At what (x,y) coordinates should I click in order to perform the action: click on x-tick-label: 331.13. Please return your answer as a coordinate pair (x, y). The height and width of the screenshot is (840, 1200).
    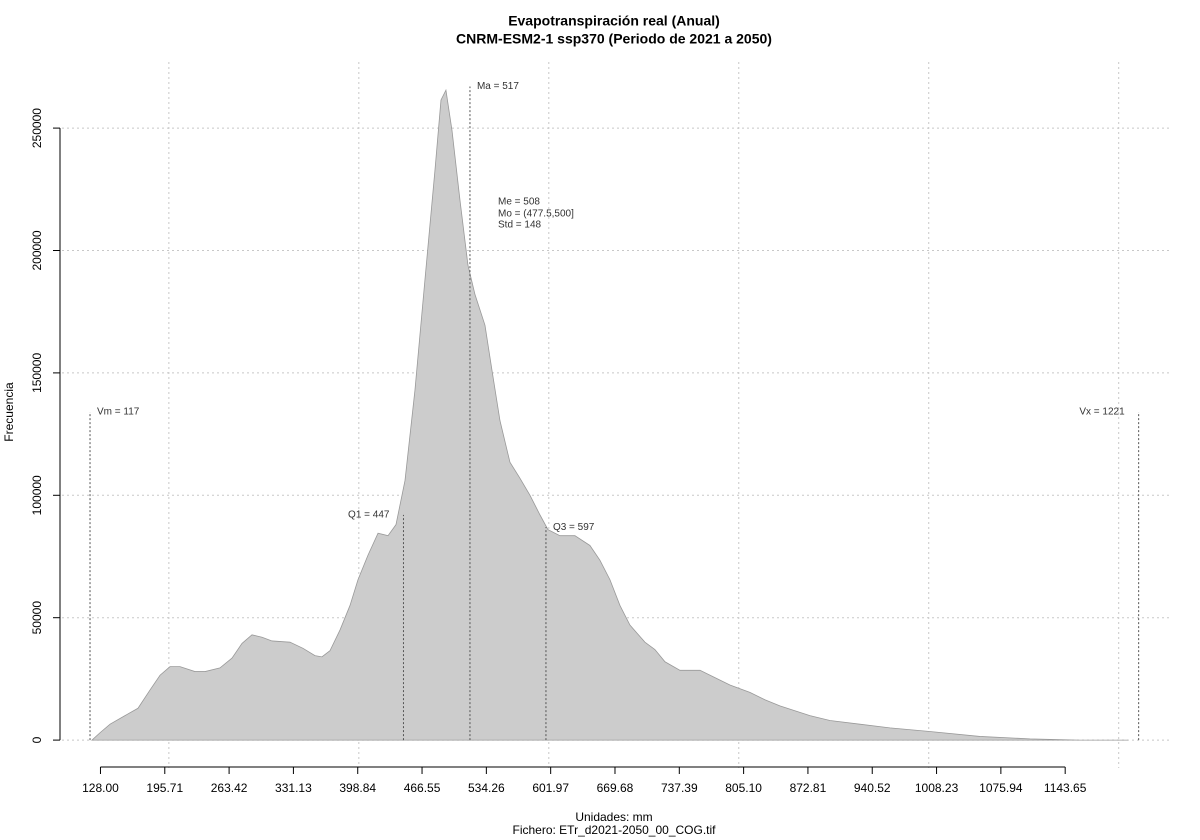
    Looking at the image, I should click on (293, 788).